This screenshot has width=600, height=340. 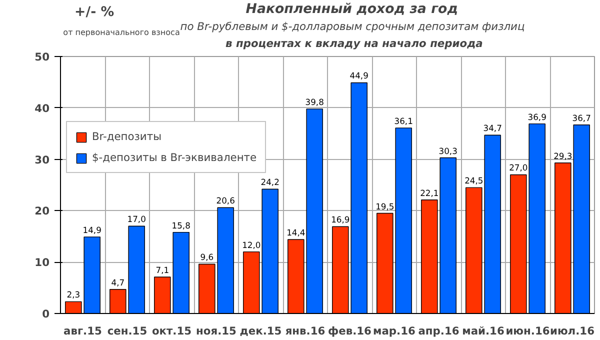 What do you see at coordinates (73, 295) in the screenshot?
I see `data-label: 2,3` at bounding box center [73, 295].